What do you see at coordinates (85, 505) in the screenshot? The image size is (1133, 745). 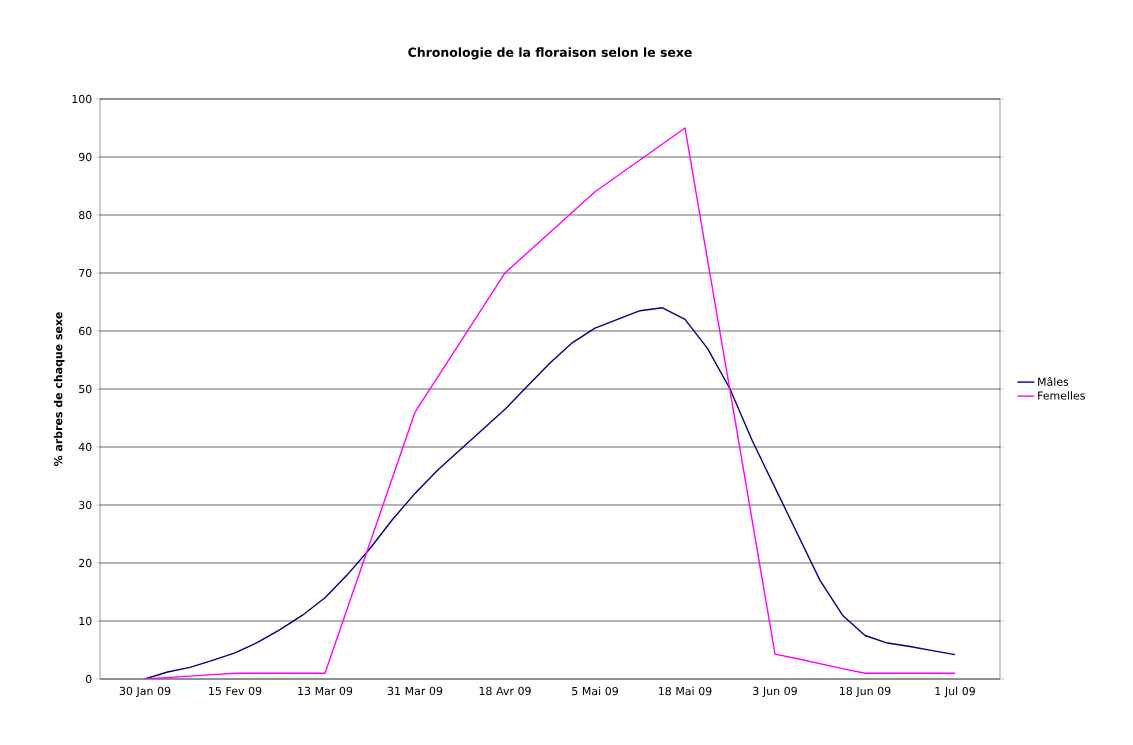 I see `y-tick-label: 30` at bounding box center [85, 505].